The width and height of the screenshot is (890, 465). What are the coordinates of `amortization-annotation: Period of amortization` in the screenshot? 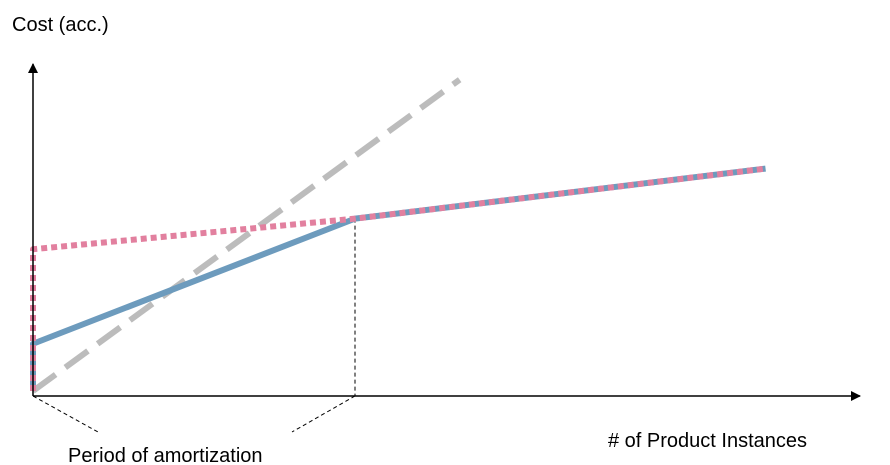 It's located at (165, 455).